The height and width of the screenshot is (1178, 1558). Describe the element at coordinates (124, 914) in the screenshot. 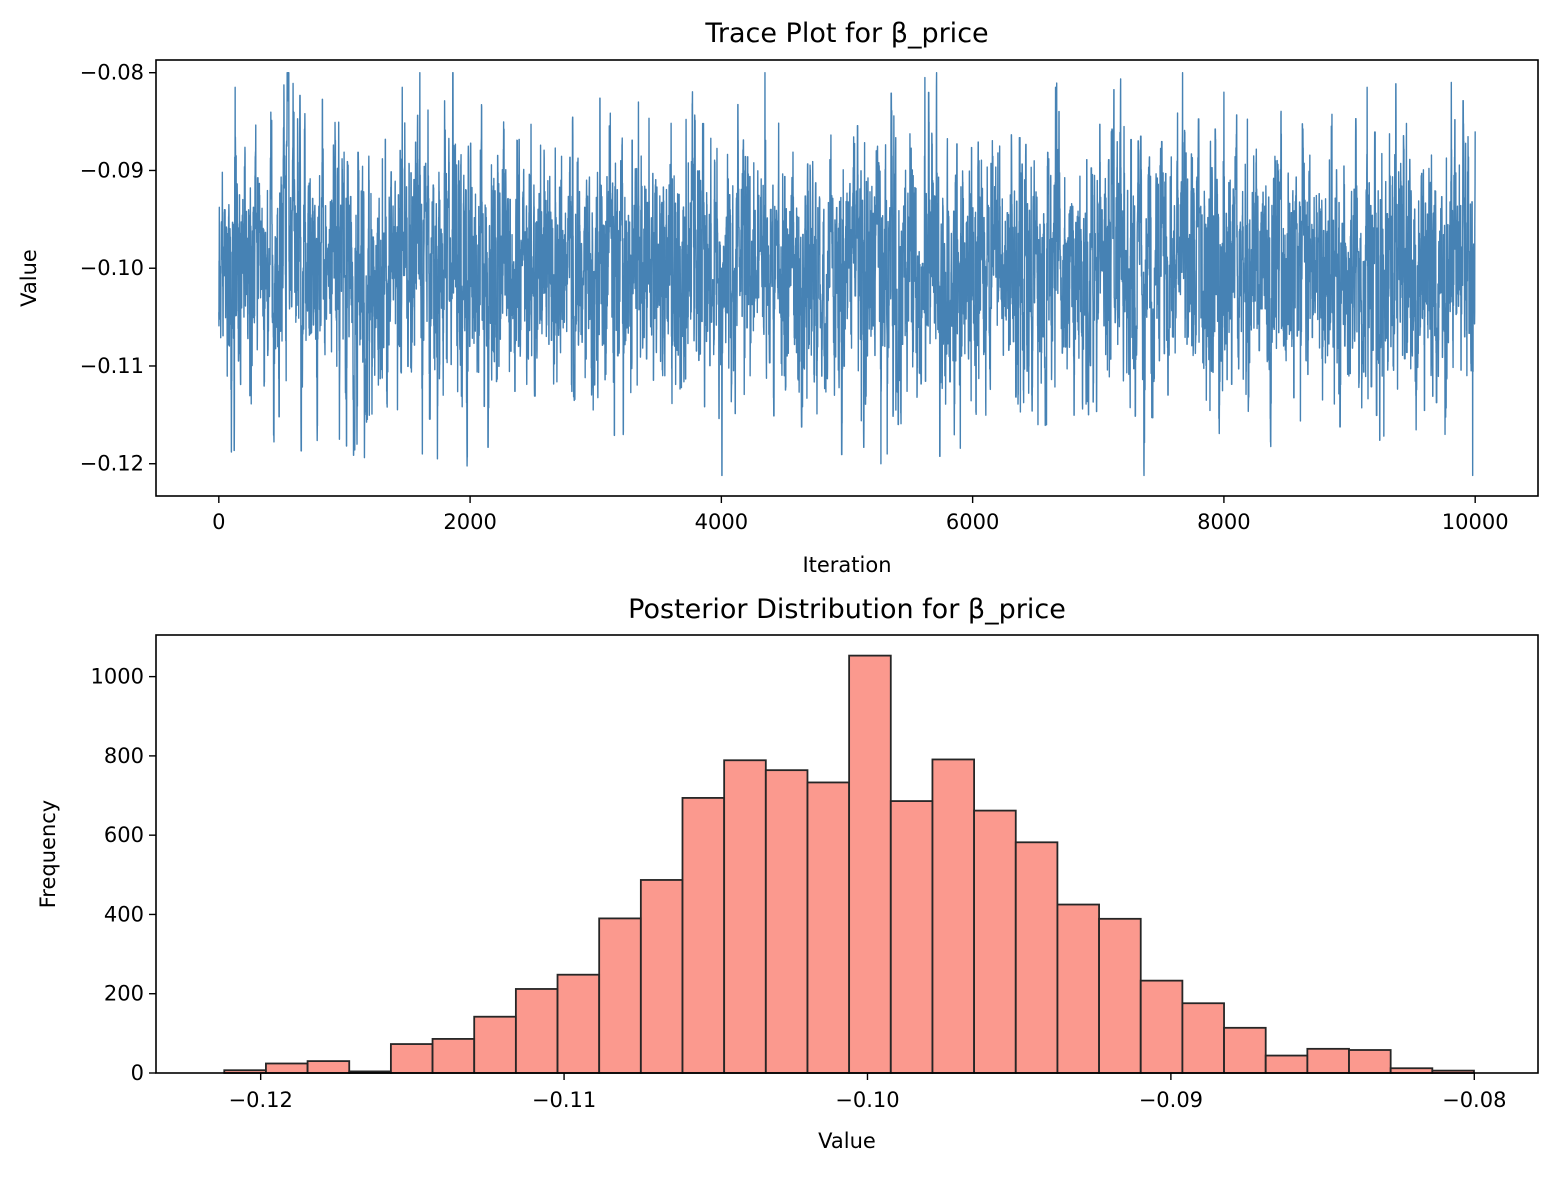

I see `histogram-y-tick-label: 400` at that location.